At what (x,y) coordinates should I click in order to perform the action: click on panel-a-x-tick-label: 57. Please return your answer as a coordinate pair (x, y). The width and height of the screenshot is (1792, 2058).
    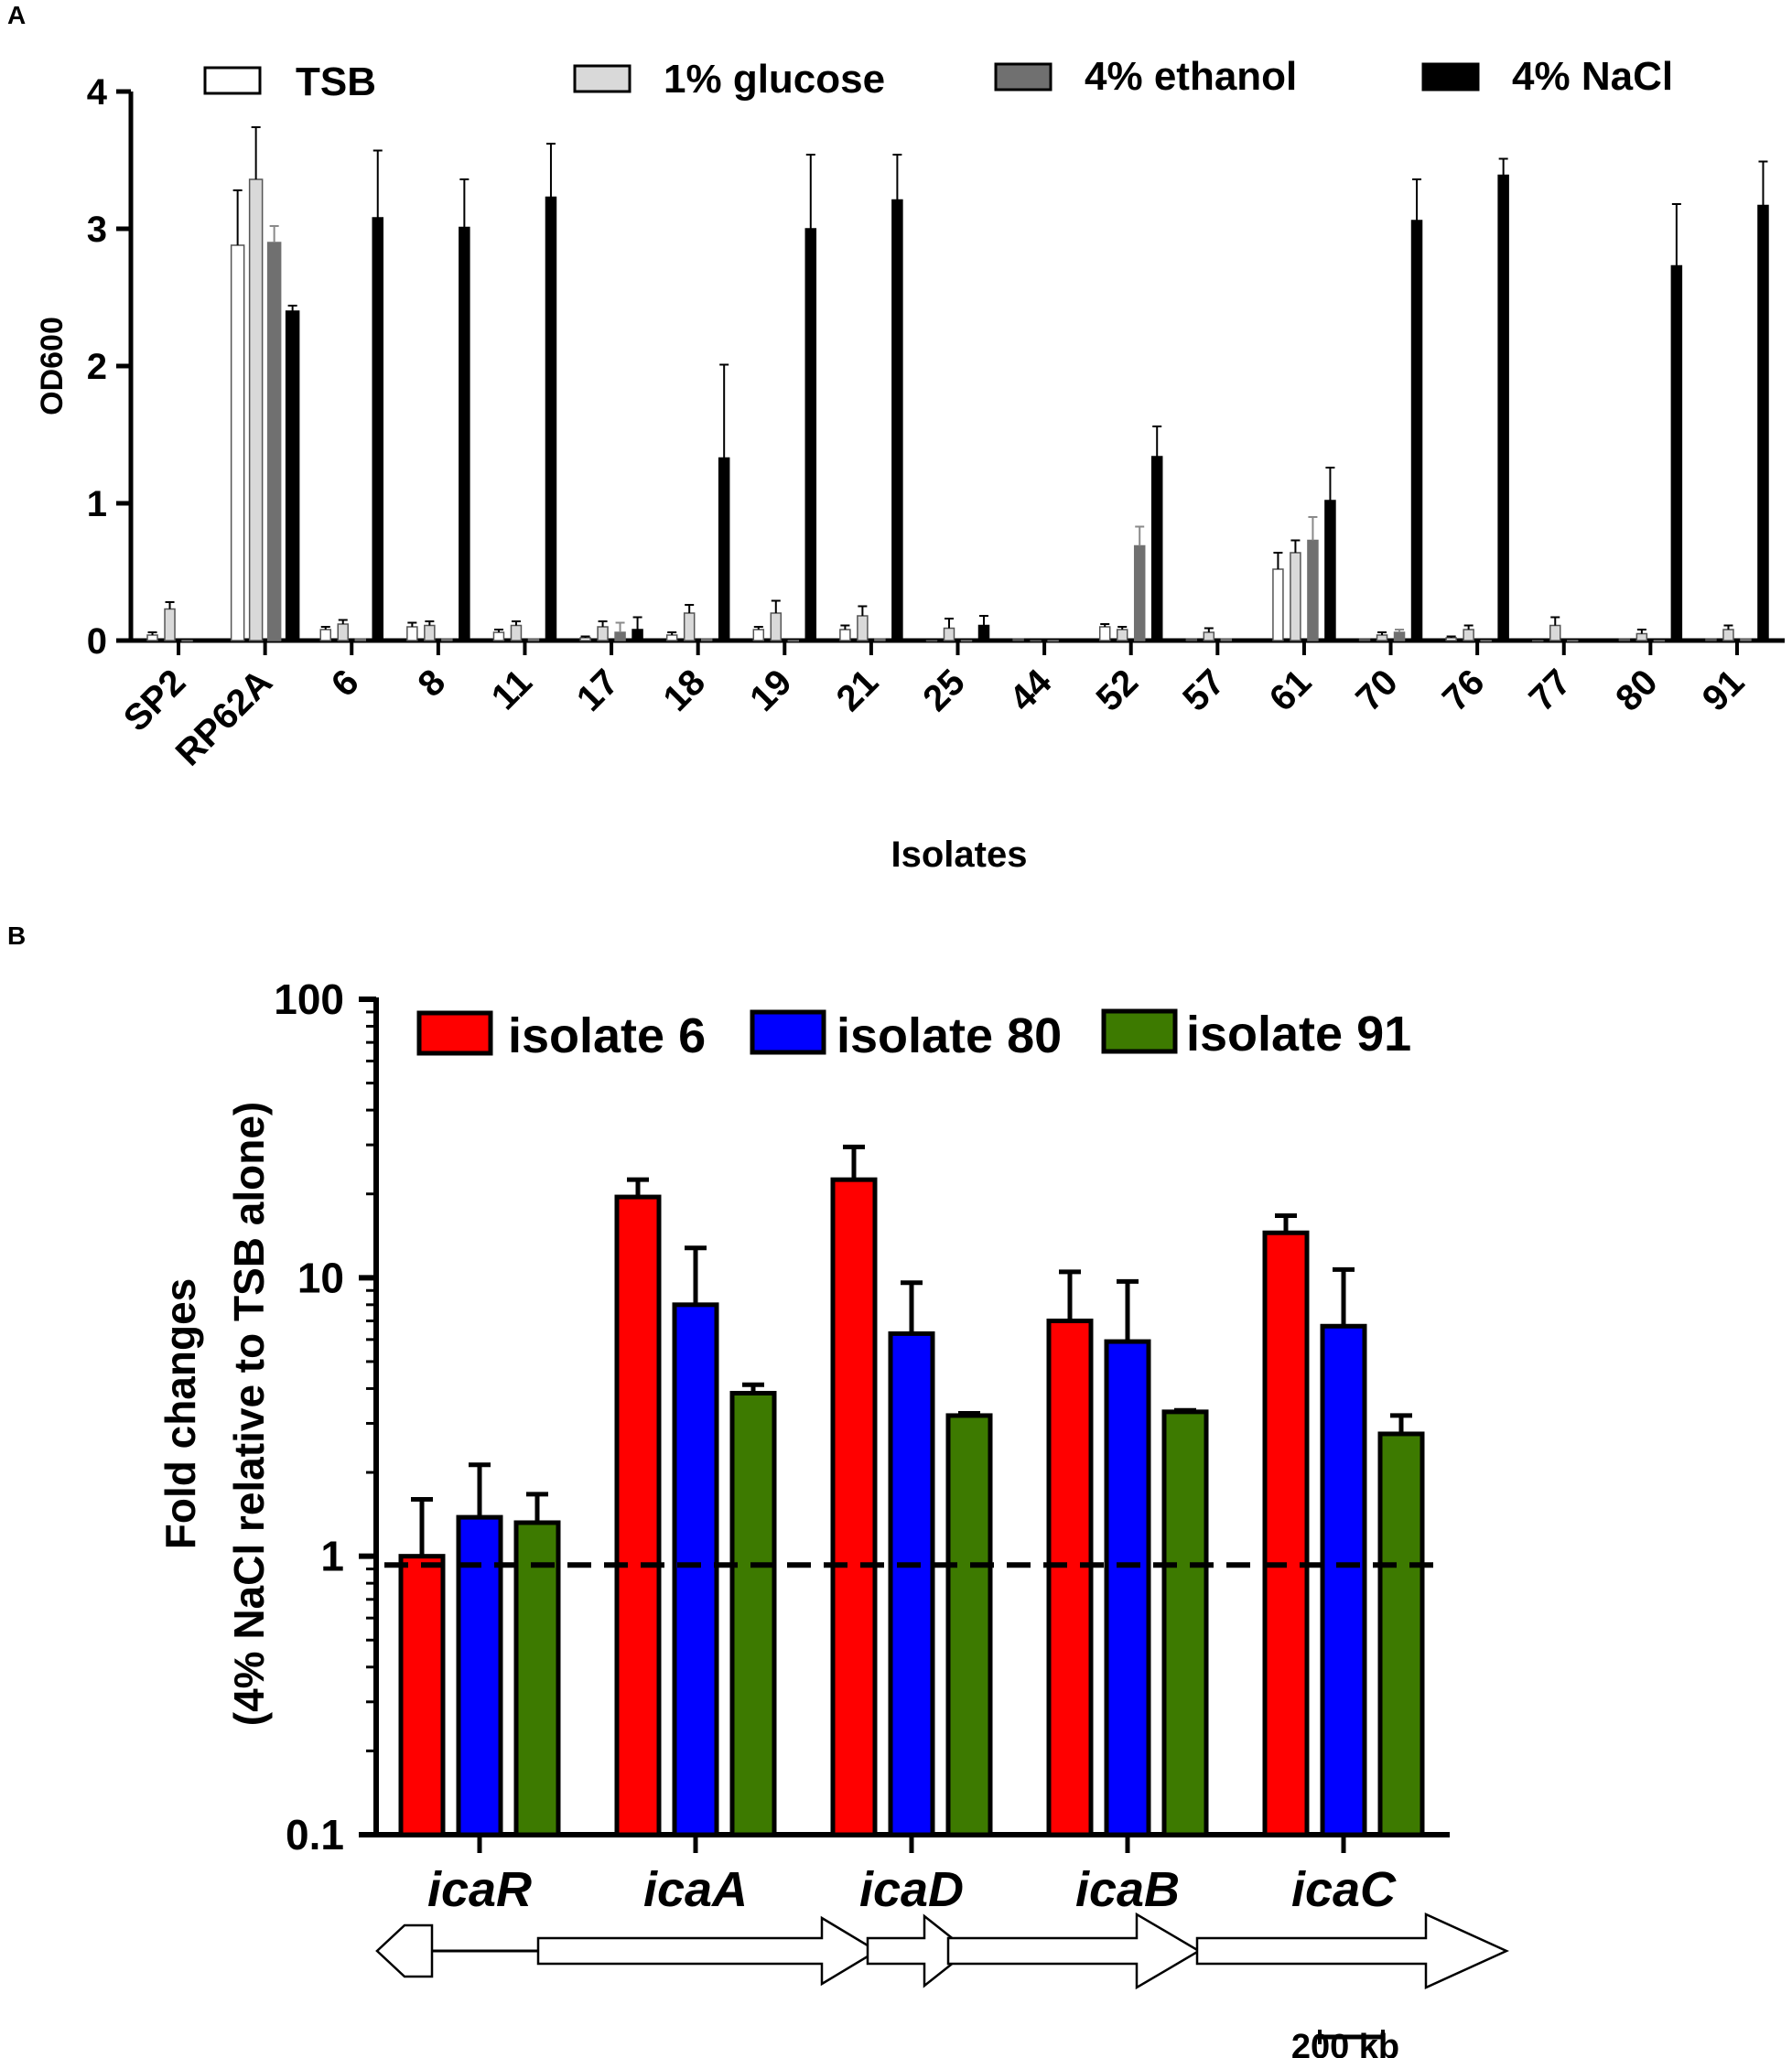
    Looking at the image, I should click on (1204, 691).